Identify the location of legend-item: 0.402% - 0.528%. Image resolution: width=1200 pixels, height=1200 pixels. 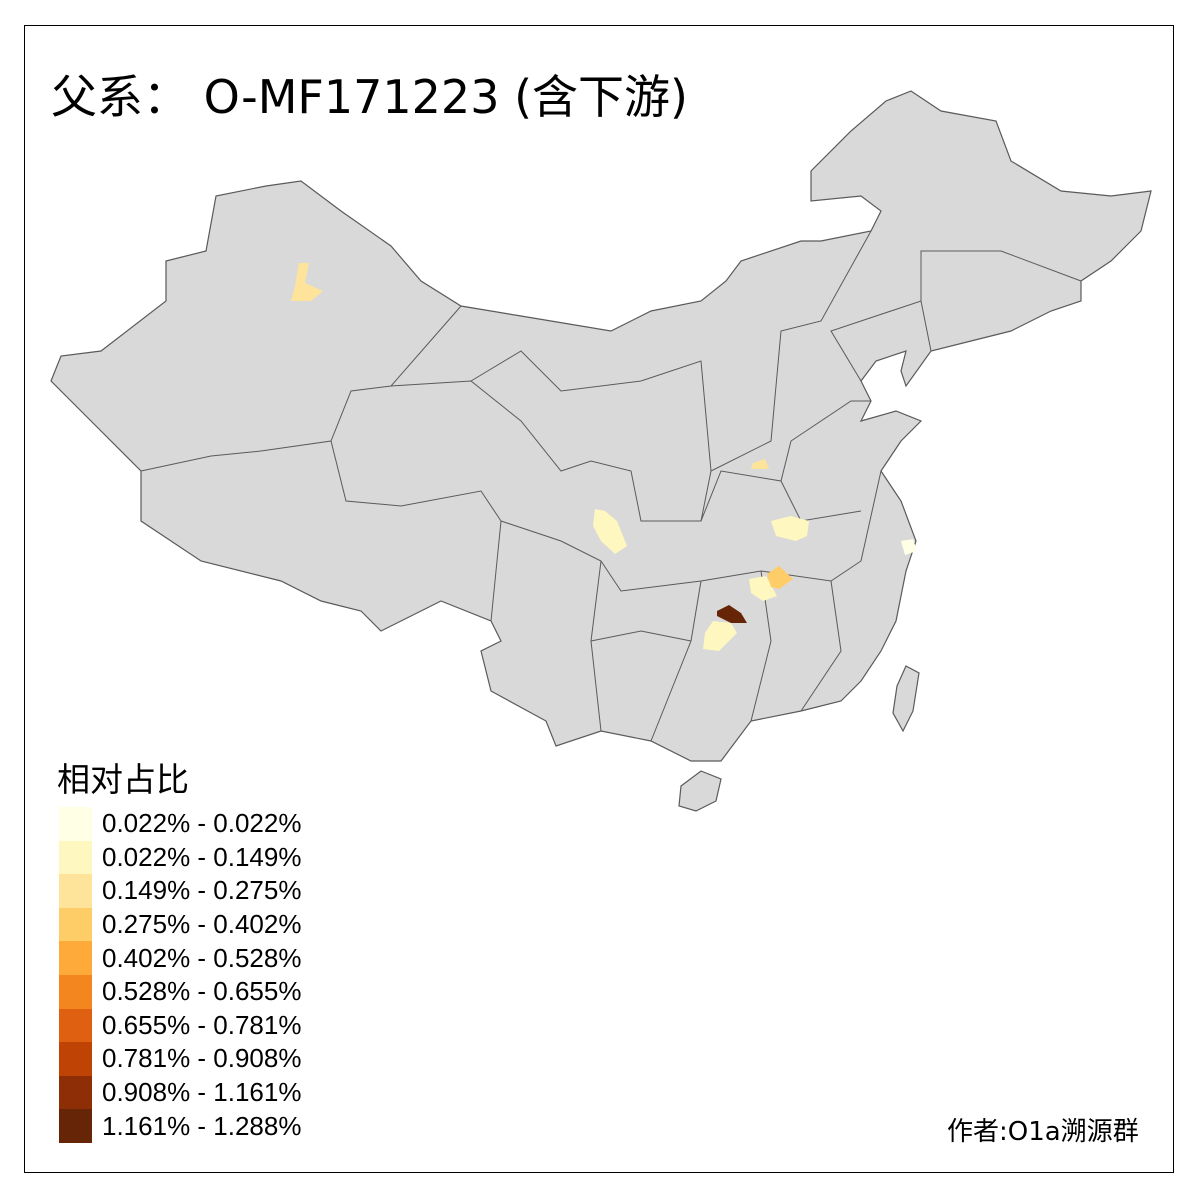
(180, 958).